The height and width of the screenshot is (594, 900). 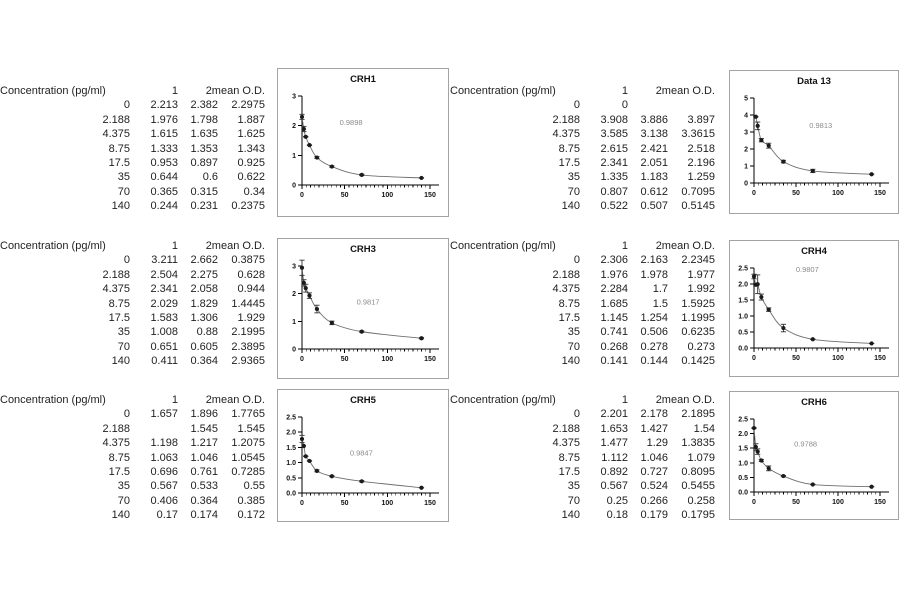 I want to click on od2-cell: 0.278, so click(x=654, y=346).